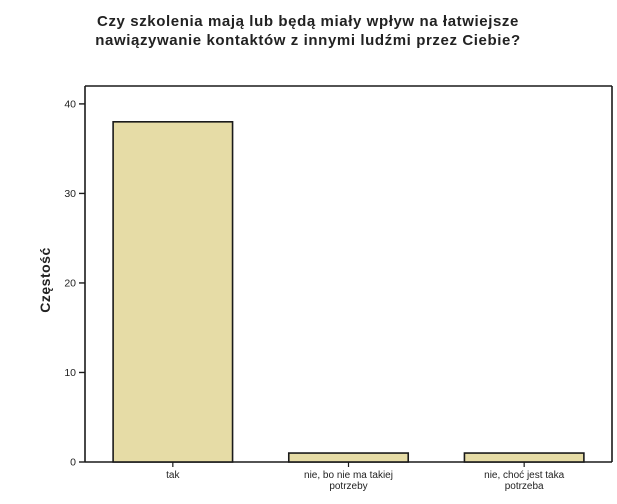 The image size is (617, 504). I want to click on y-tick-label: 40, so click(70, 104).